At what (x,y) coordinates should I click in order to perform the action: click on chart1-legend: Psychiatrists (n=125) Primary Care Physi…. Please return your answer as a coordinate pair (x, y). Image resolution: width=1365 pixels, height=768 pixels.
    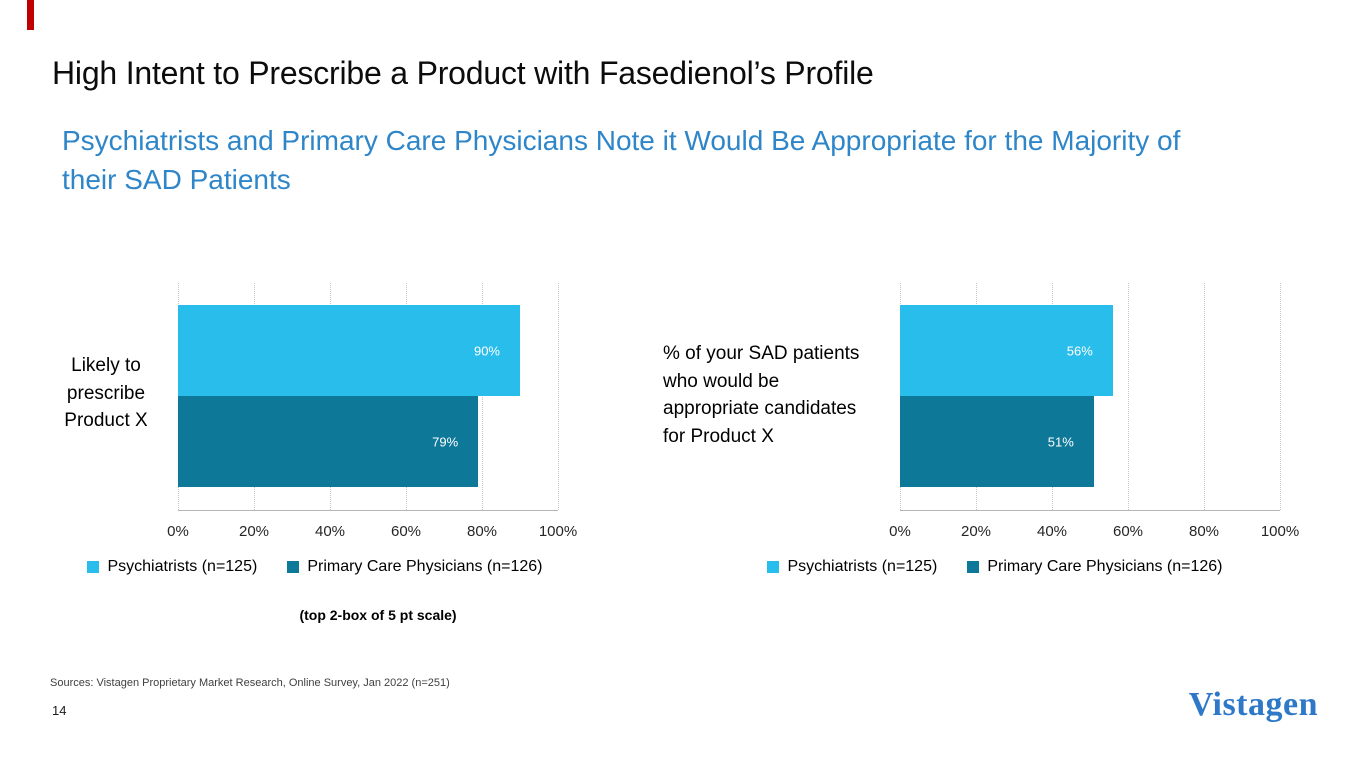
    Looking at the image, I should click on (315, 567).